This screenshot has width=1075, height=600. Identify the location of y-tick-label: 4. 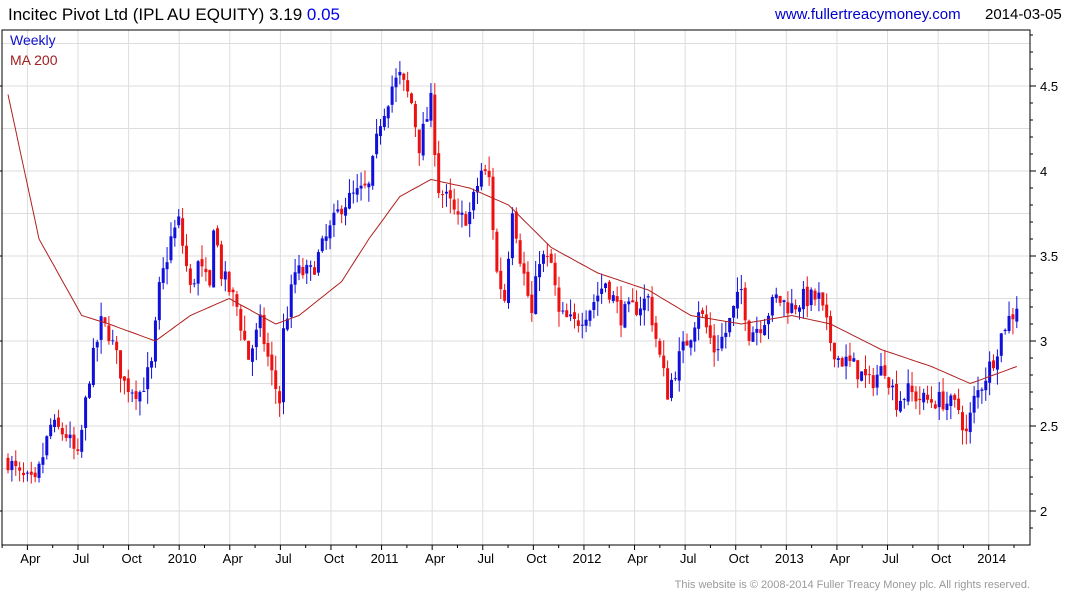
(1043, 171).